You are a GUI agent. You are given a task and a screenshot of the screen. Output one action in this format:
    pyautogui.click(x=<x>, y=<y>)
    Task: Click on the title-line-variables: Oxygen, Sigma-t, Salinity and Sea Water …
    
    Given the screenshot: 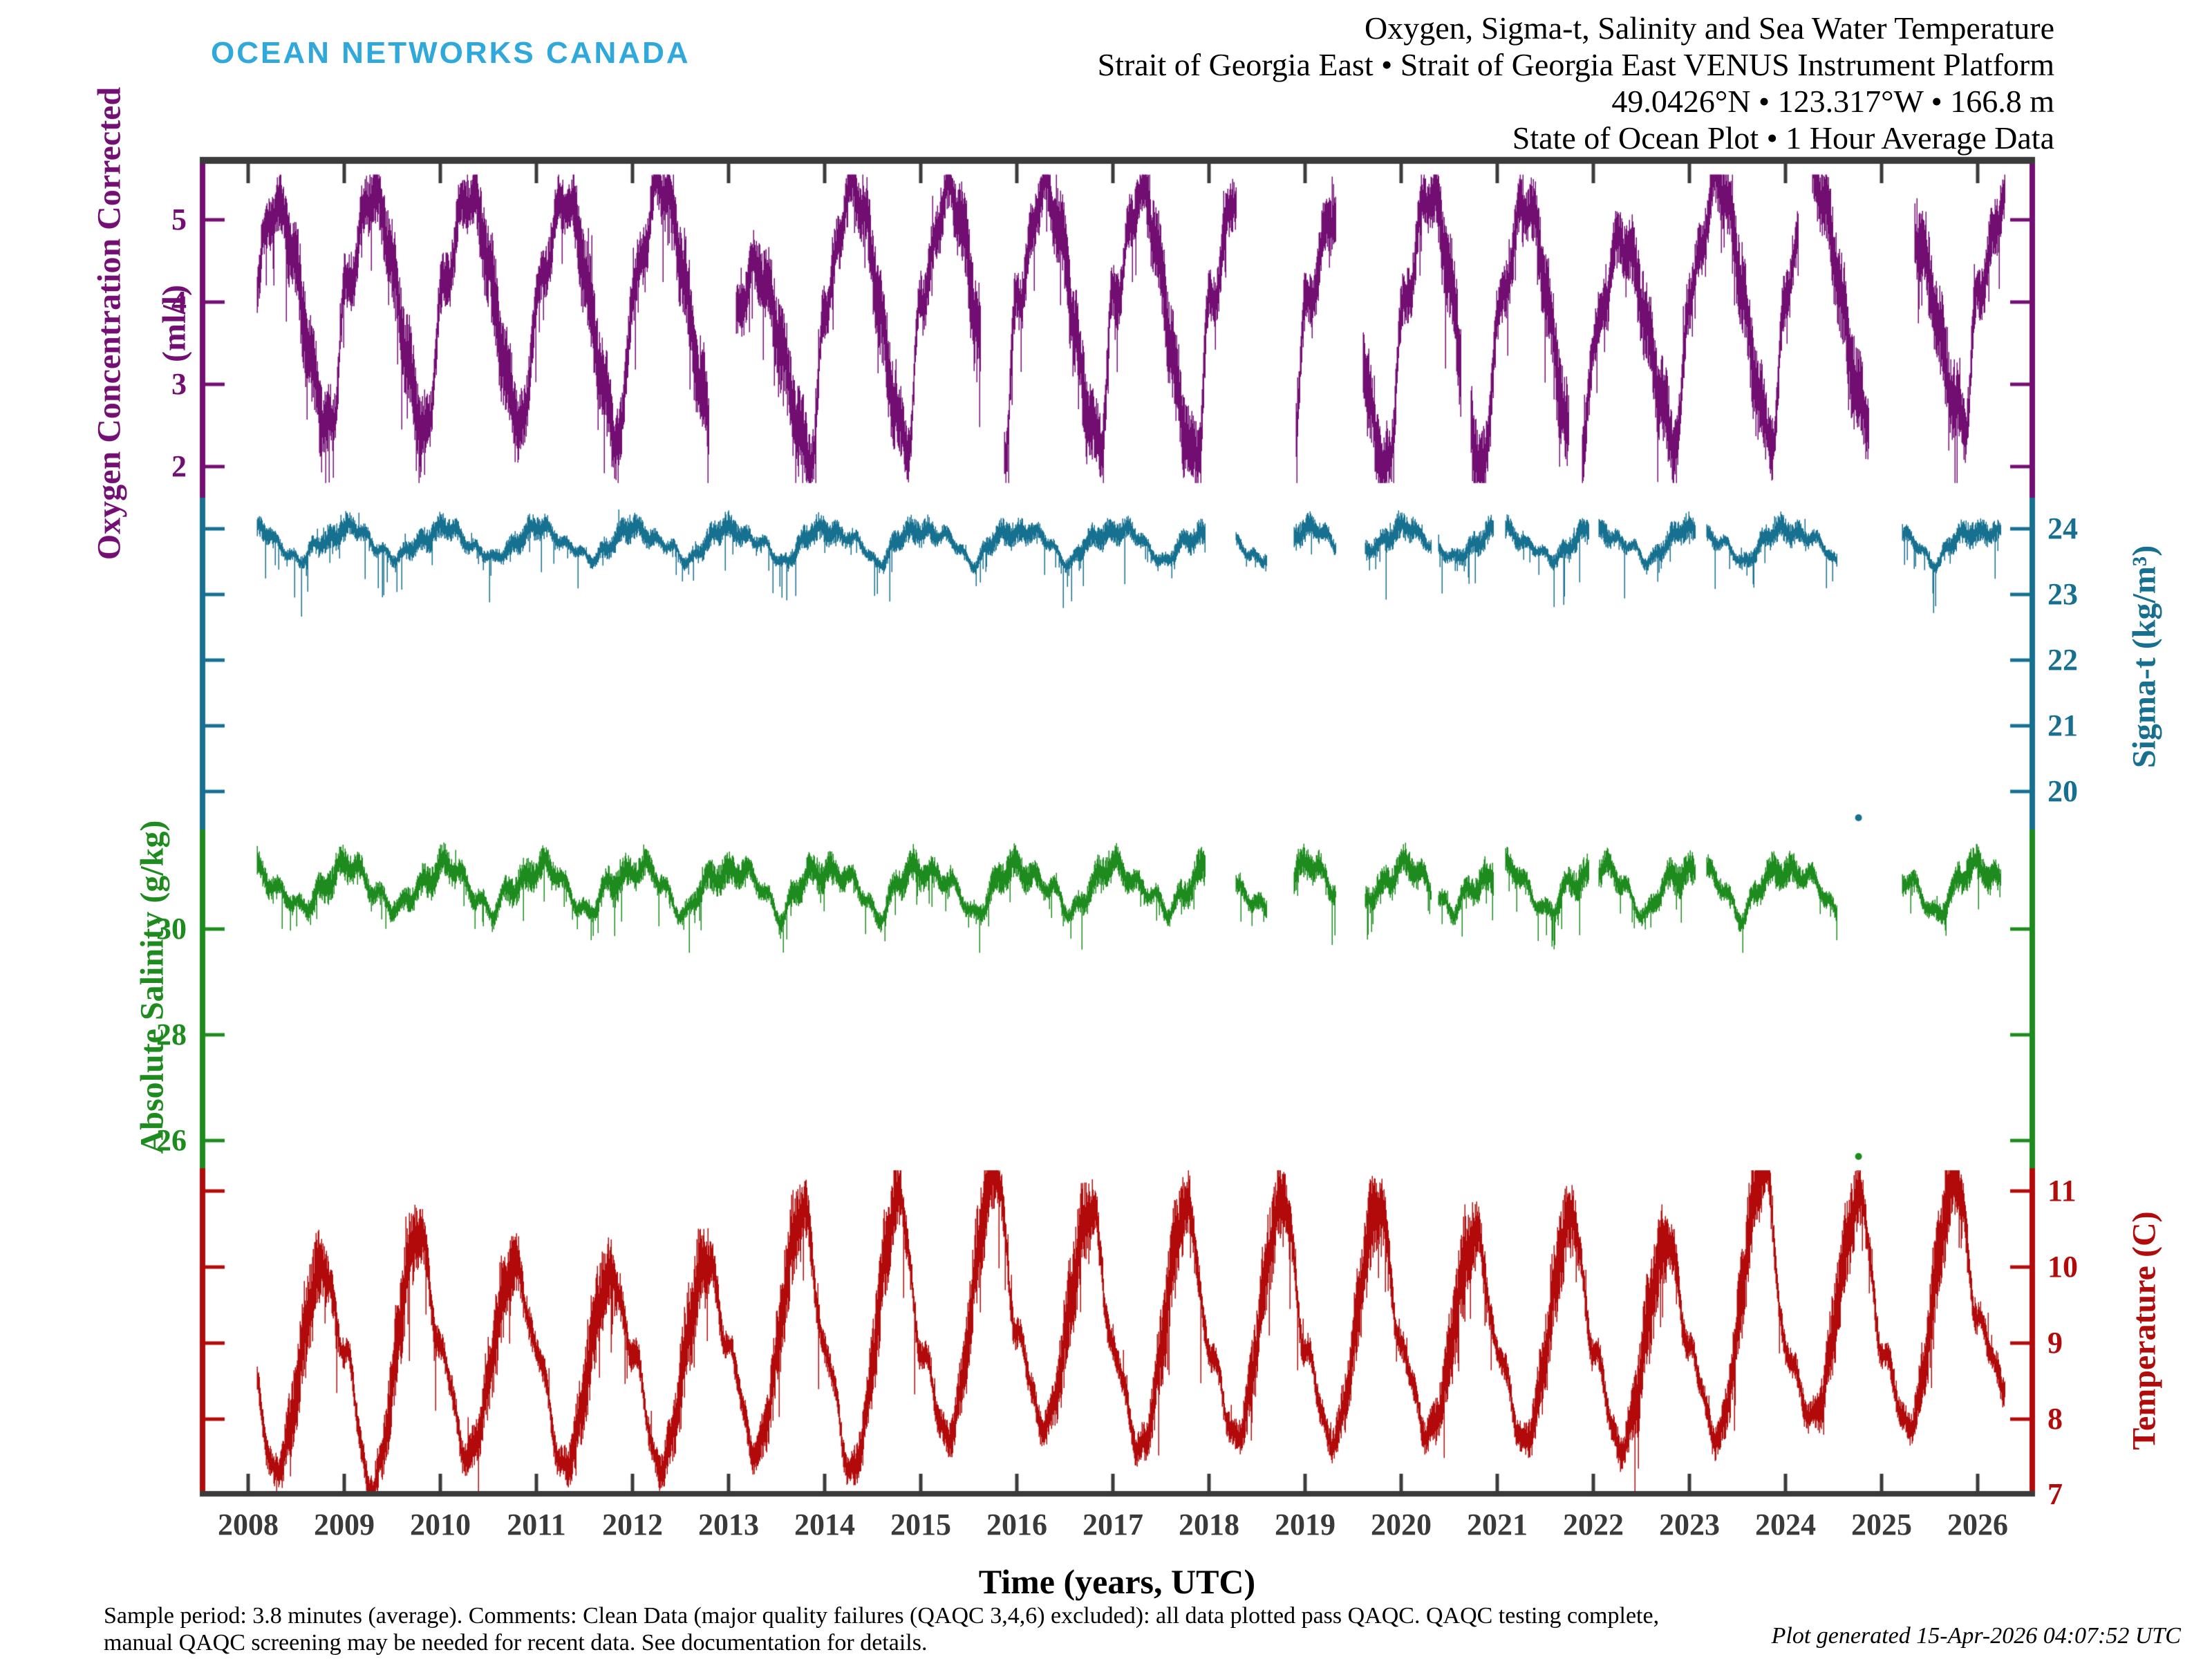 What is the action you would take?
    pyautogui.click(x=1709, y=28)
    